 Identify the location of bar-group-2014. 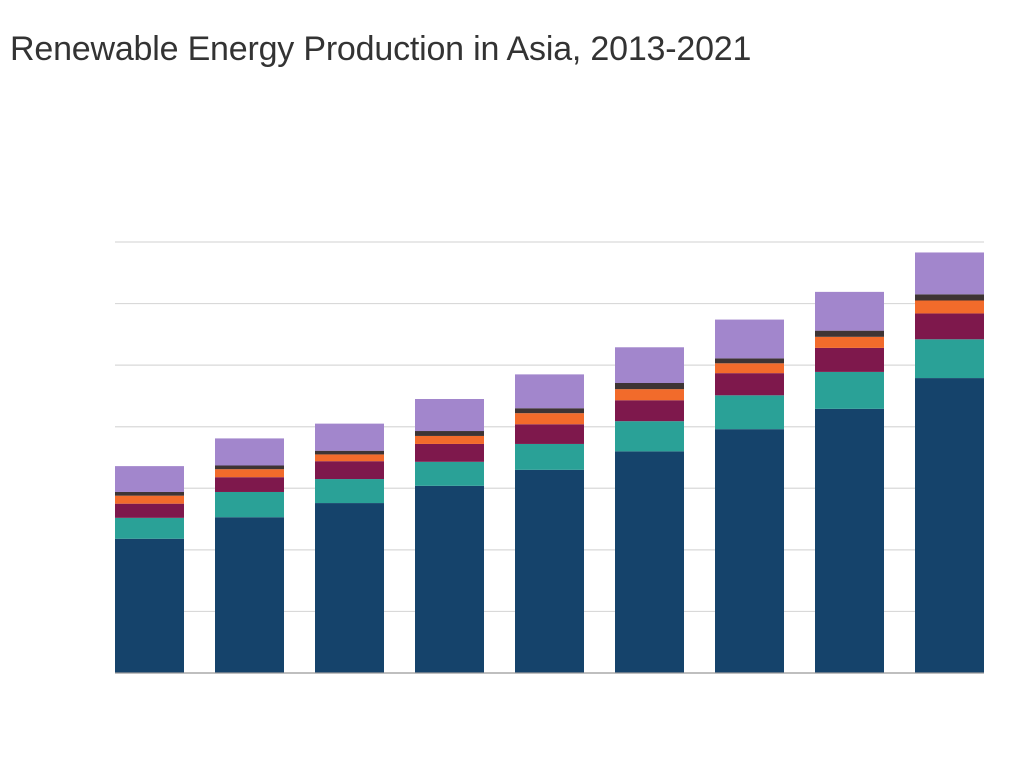
(249, 555).